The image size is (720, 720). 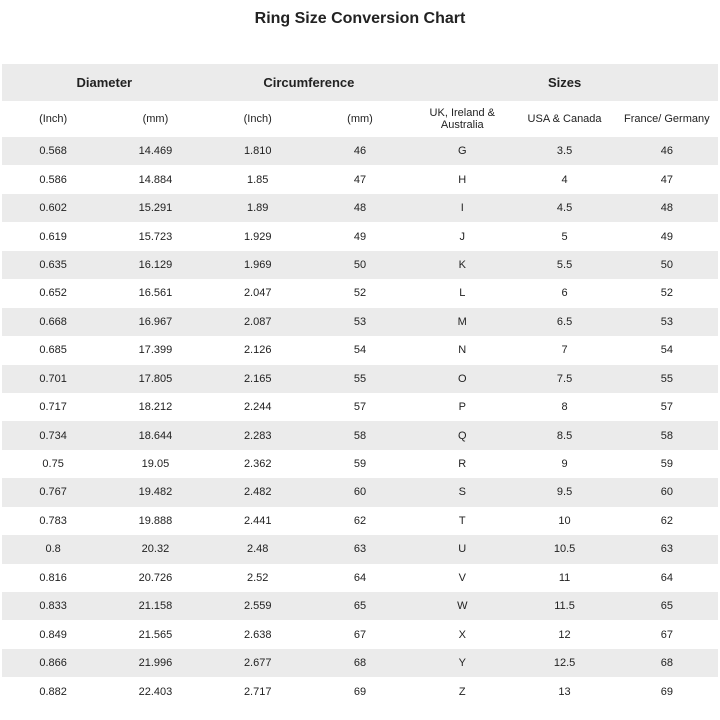 I want to click on table-row: 0.75 19.05 2.362 59 R 9 59, so click(x=360, y=464).